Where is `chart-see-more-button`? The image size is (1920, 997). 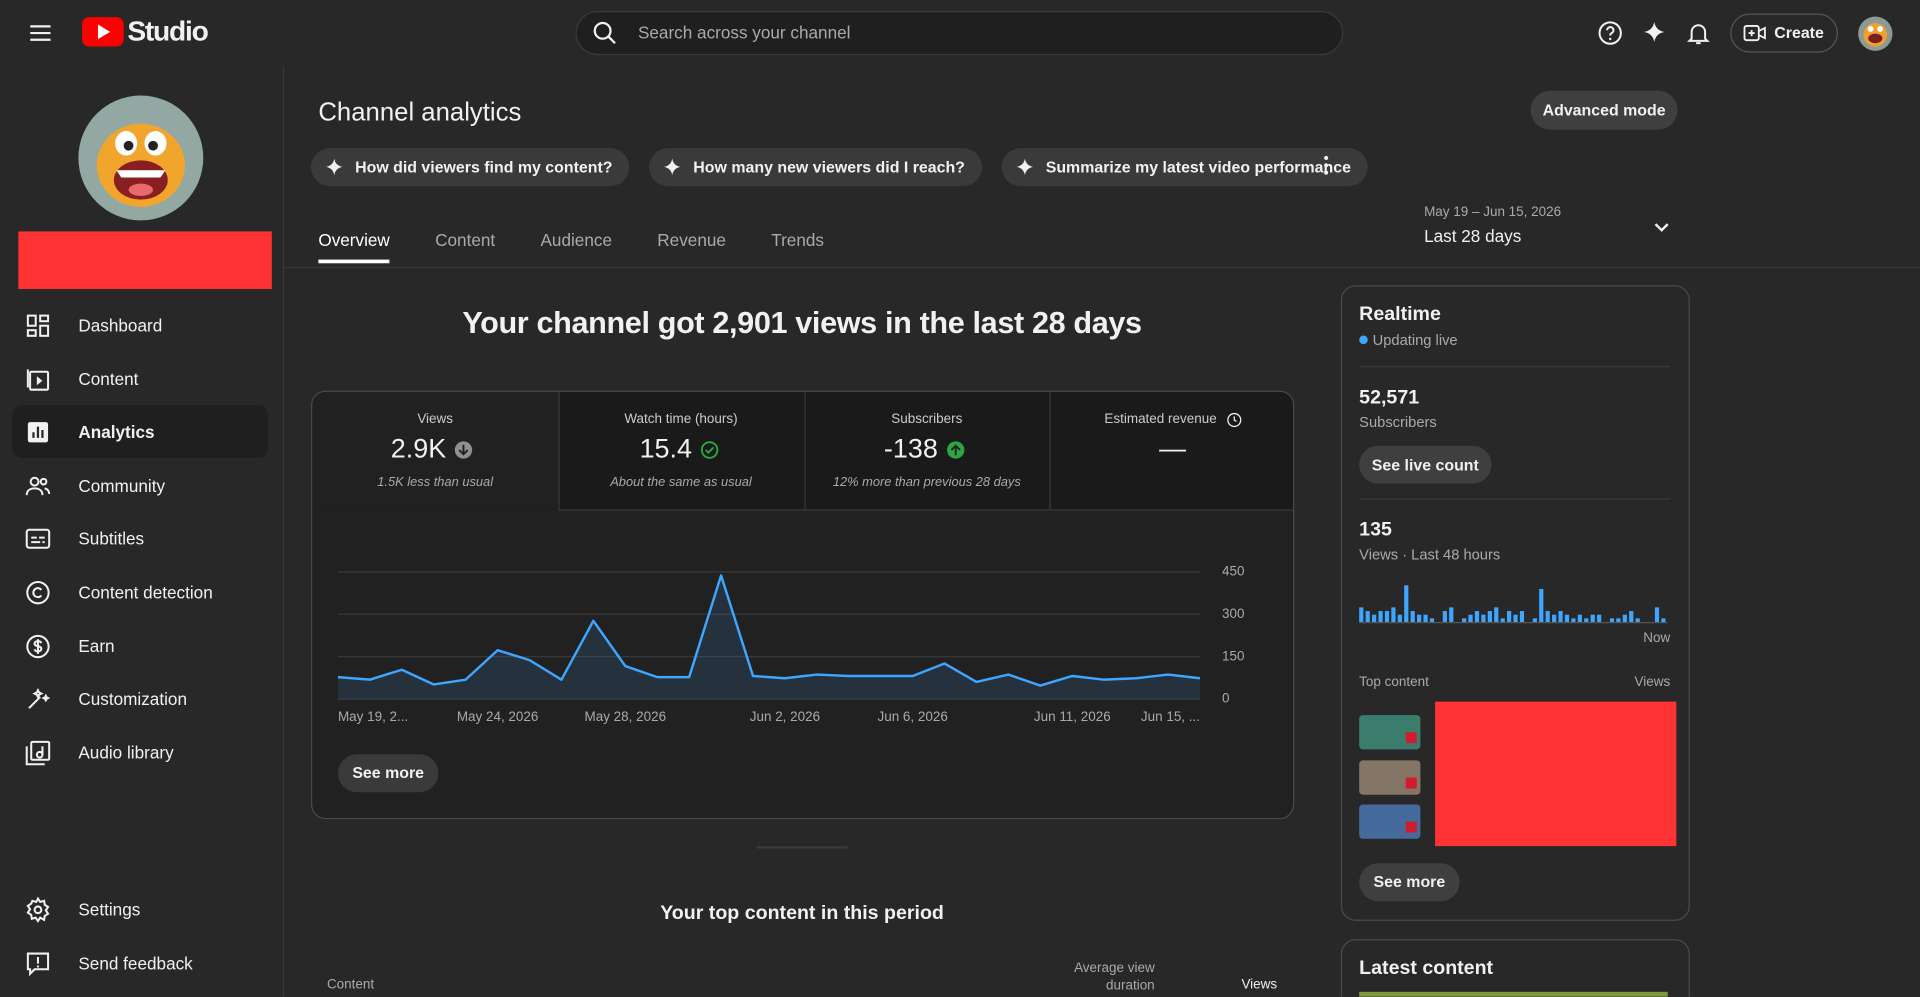 chart-see-more-button is located at coordinates (388, 773).